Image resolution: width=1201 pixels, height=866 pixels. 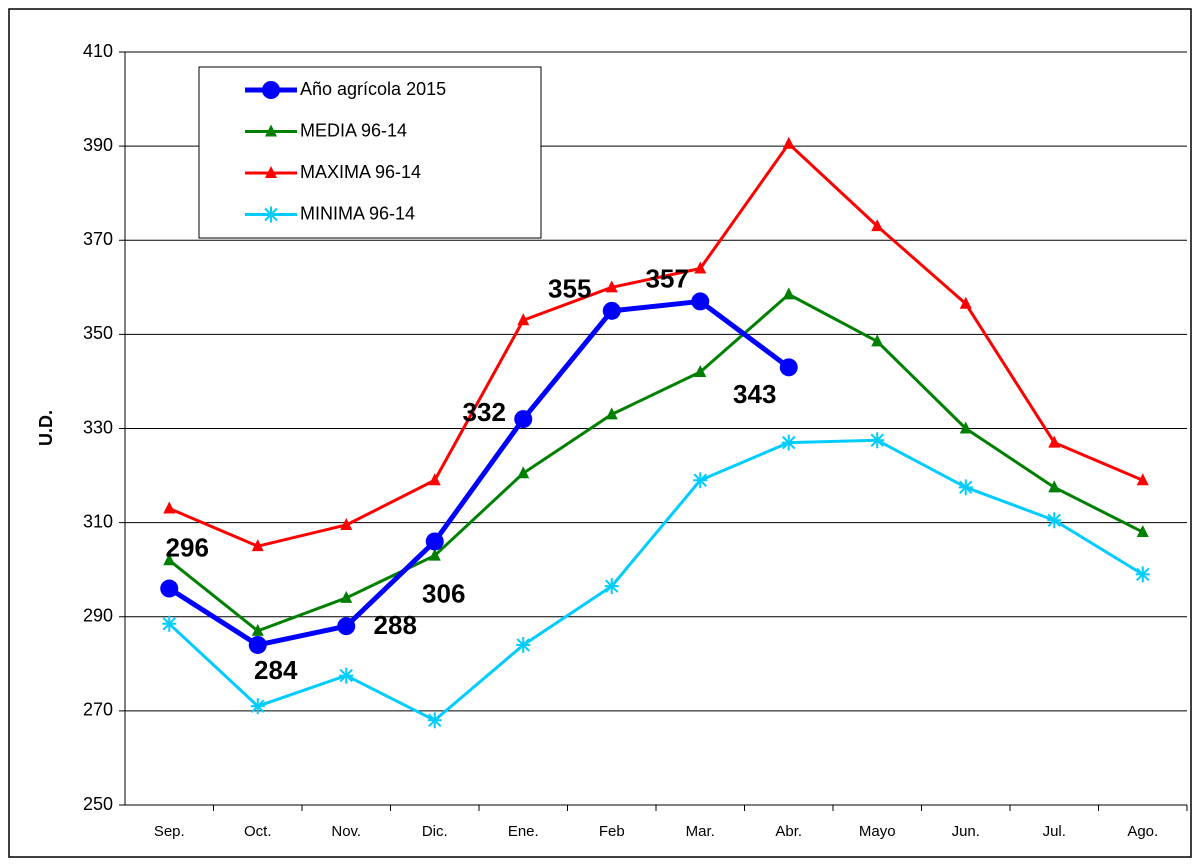 What do you see at coordinates (395, 625) in the screenshot?
I see `data-label: 288` at bounding box center [395, 625].